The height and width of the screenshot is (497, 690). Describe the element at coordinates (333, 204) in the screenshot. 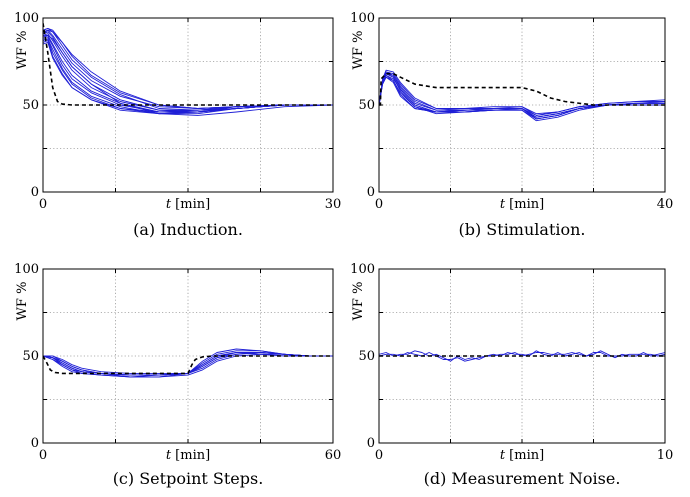

I see `x-tick-label: 30` at that location.